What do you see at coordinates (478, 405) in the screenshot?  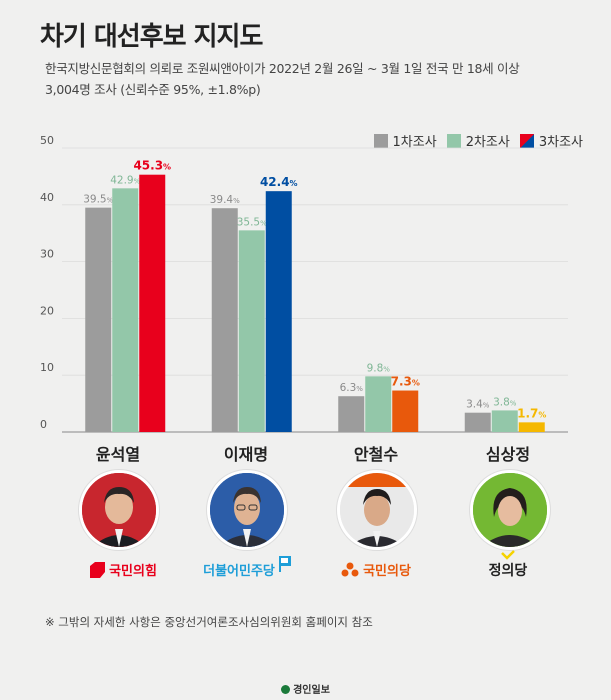 I see `data-label-4-1: 3.4%` at bounding box center [478, 405].